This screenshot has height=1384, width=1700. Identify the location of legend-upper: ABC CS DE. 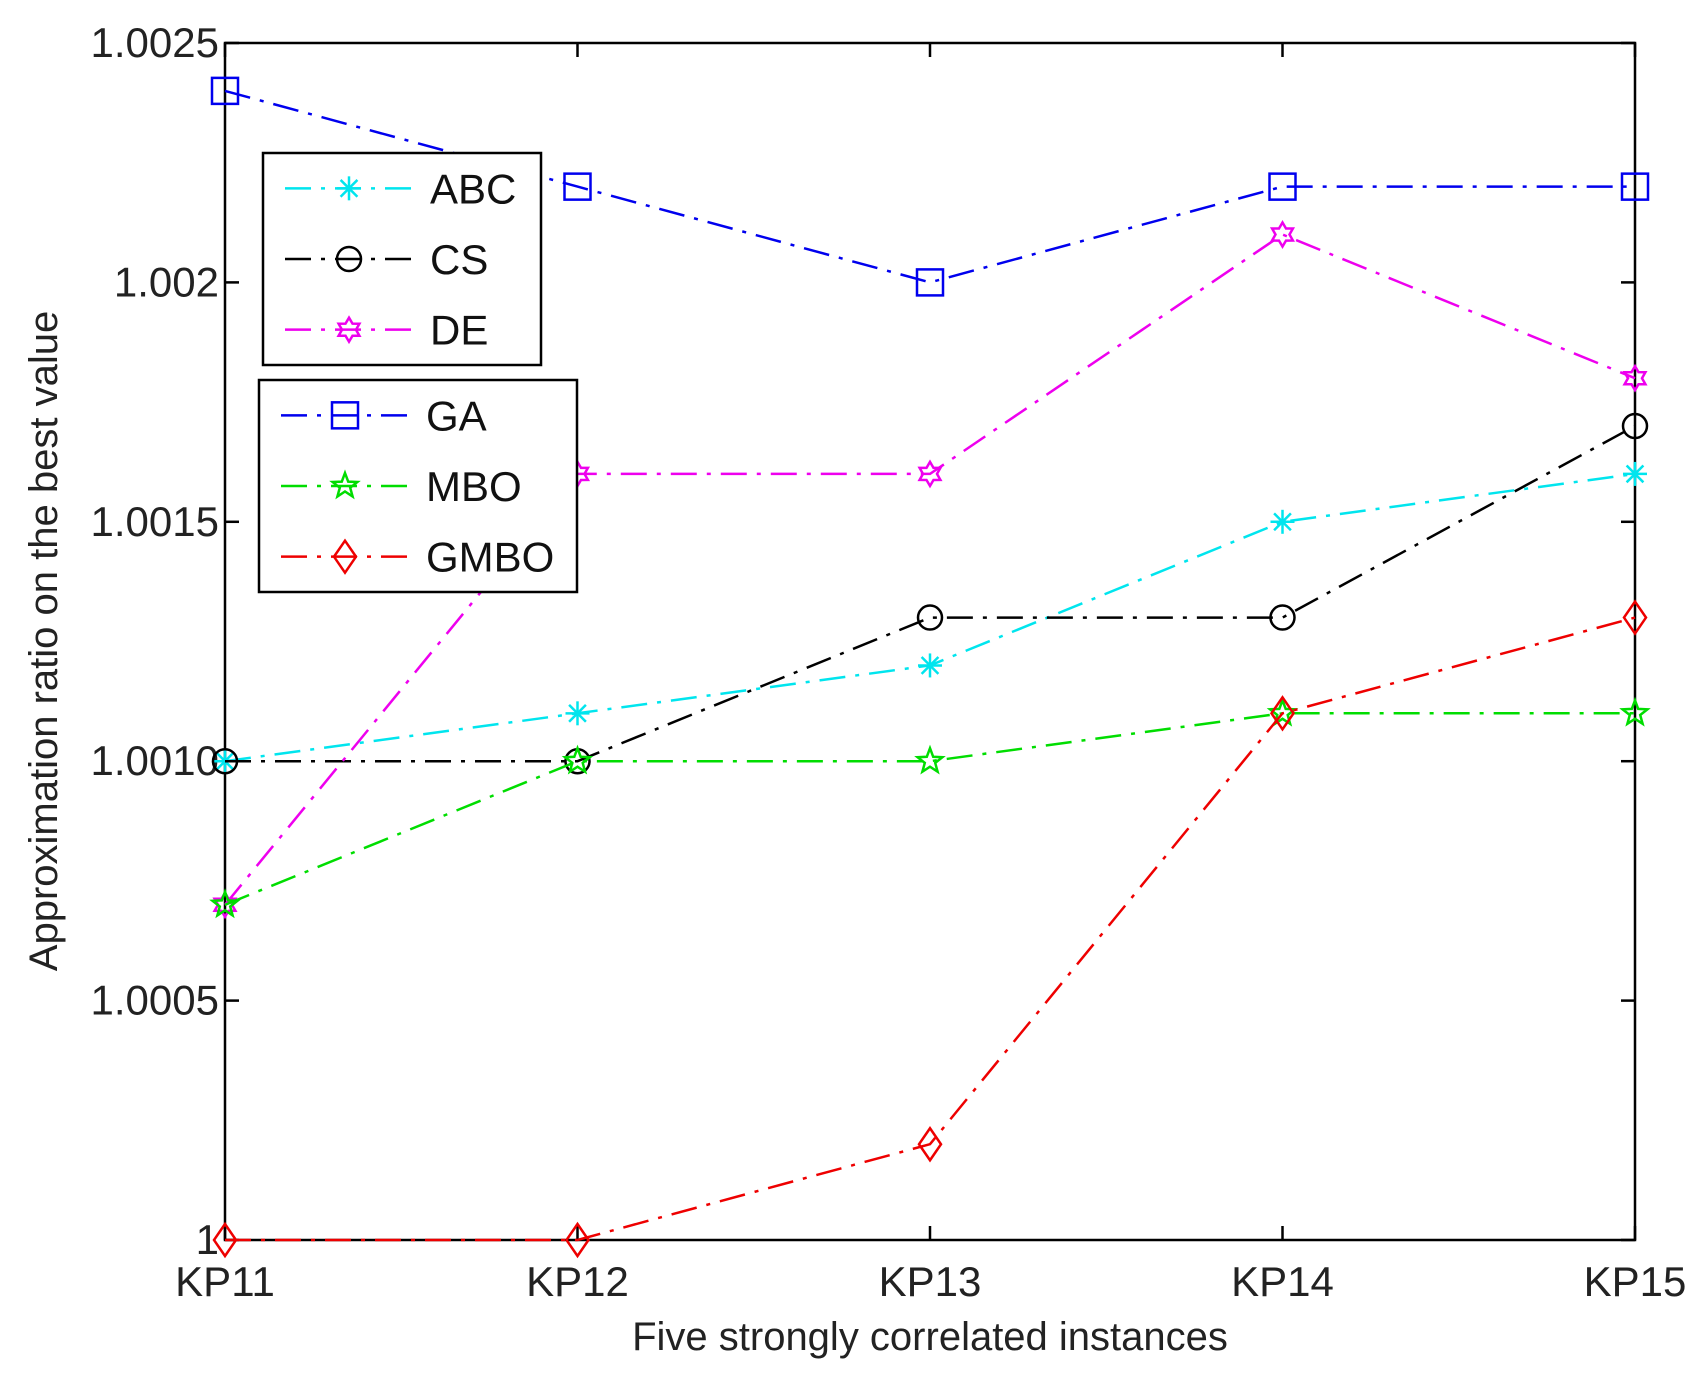
(402, 259).